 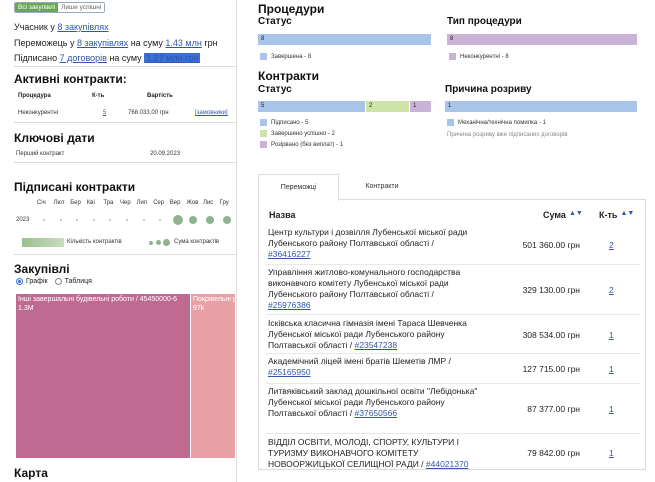 What do you see at coordinates (344, 39) in the screenshot?
I see `procedure-status-bar: 8` at bounding box center [344, 39].